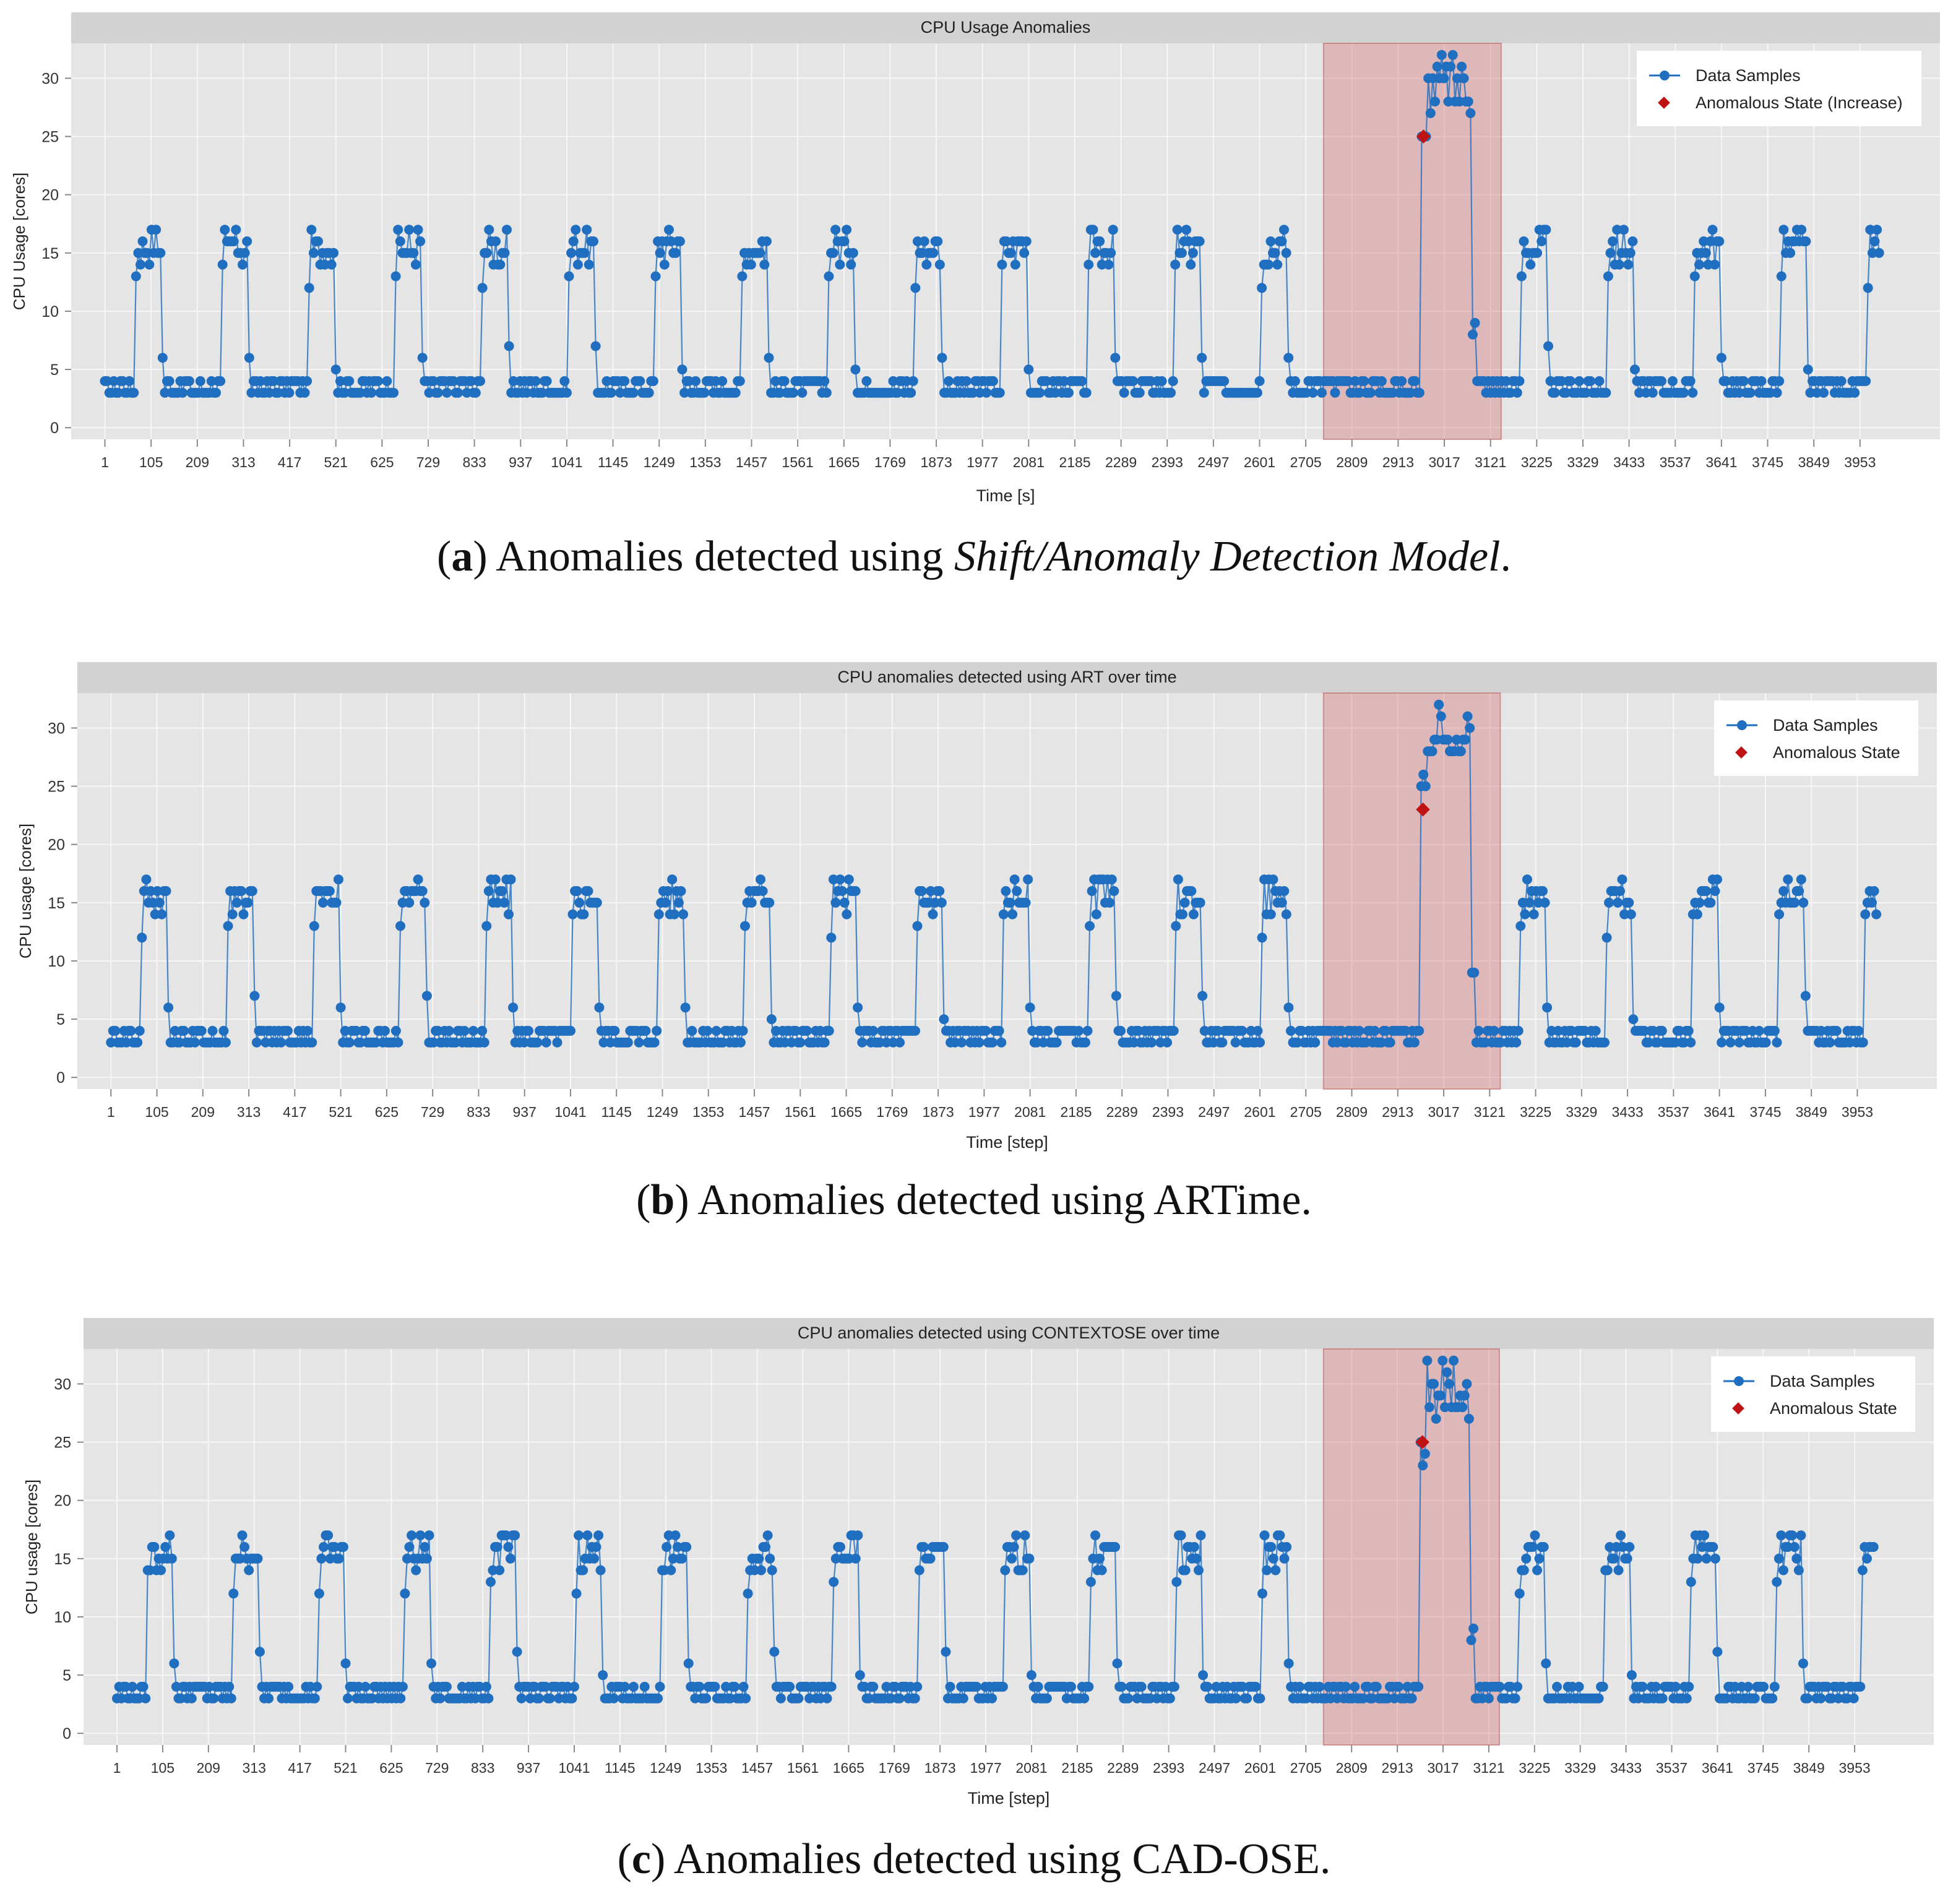 This screenshot has height=1904, width=1948. What do you see at coordinates (936, 462) in the screenshot?
I see `x-tick-label: 1873` at bounding box center [936, 462].